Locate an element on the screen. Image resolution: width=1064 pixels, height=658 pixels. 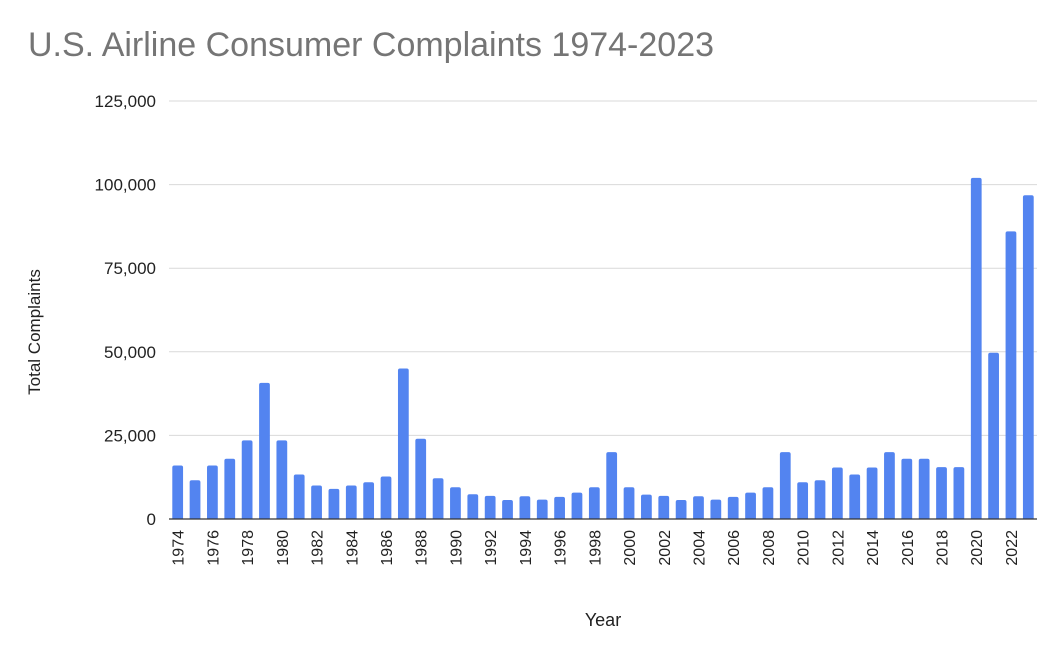
x-tick-label: 1996 is located at coordinates (561, 548).